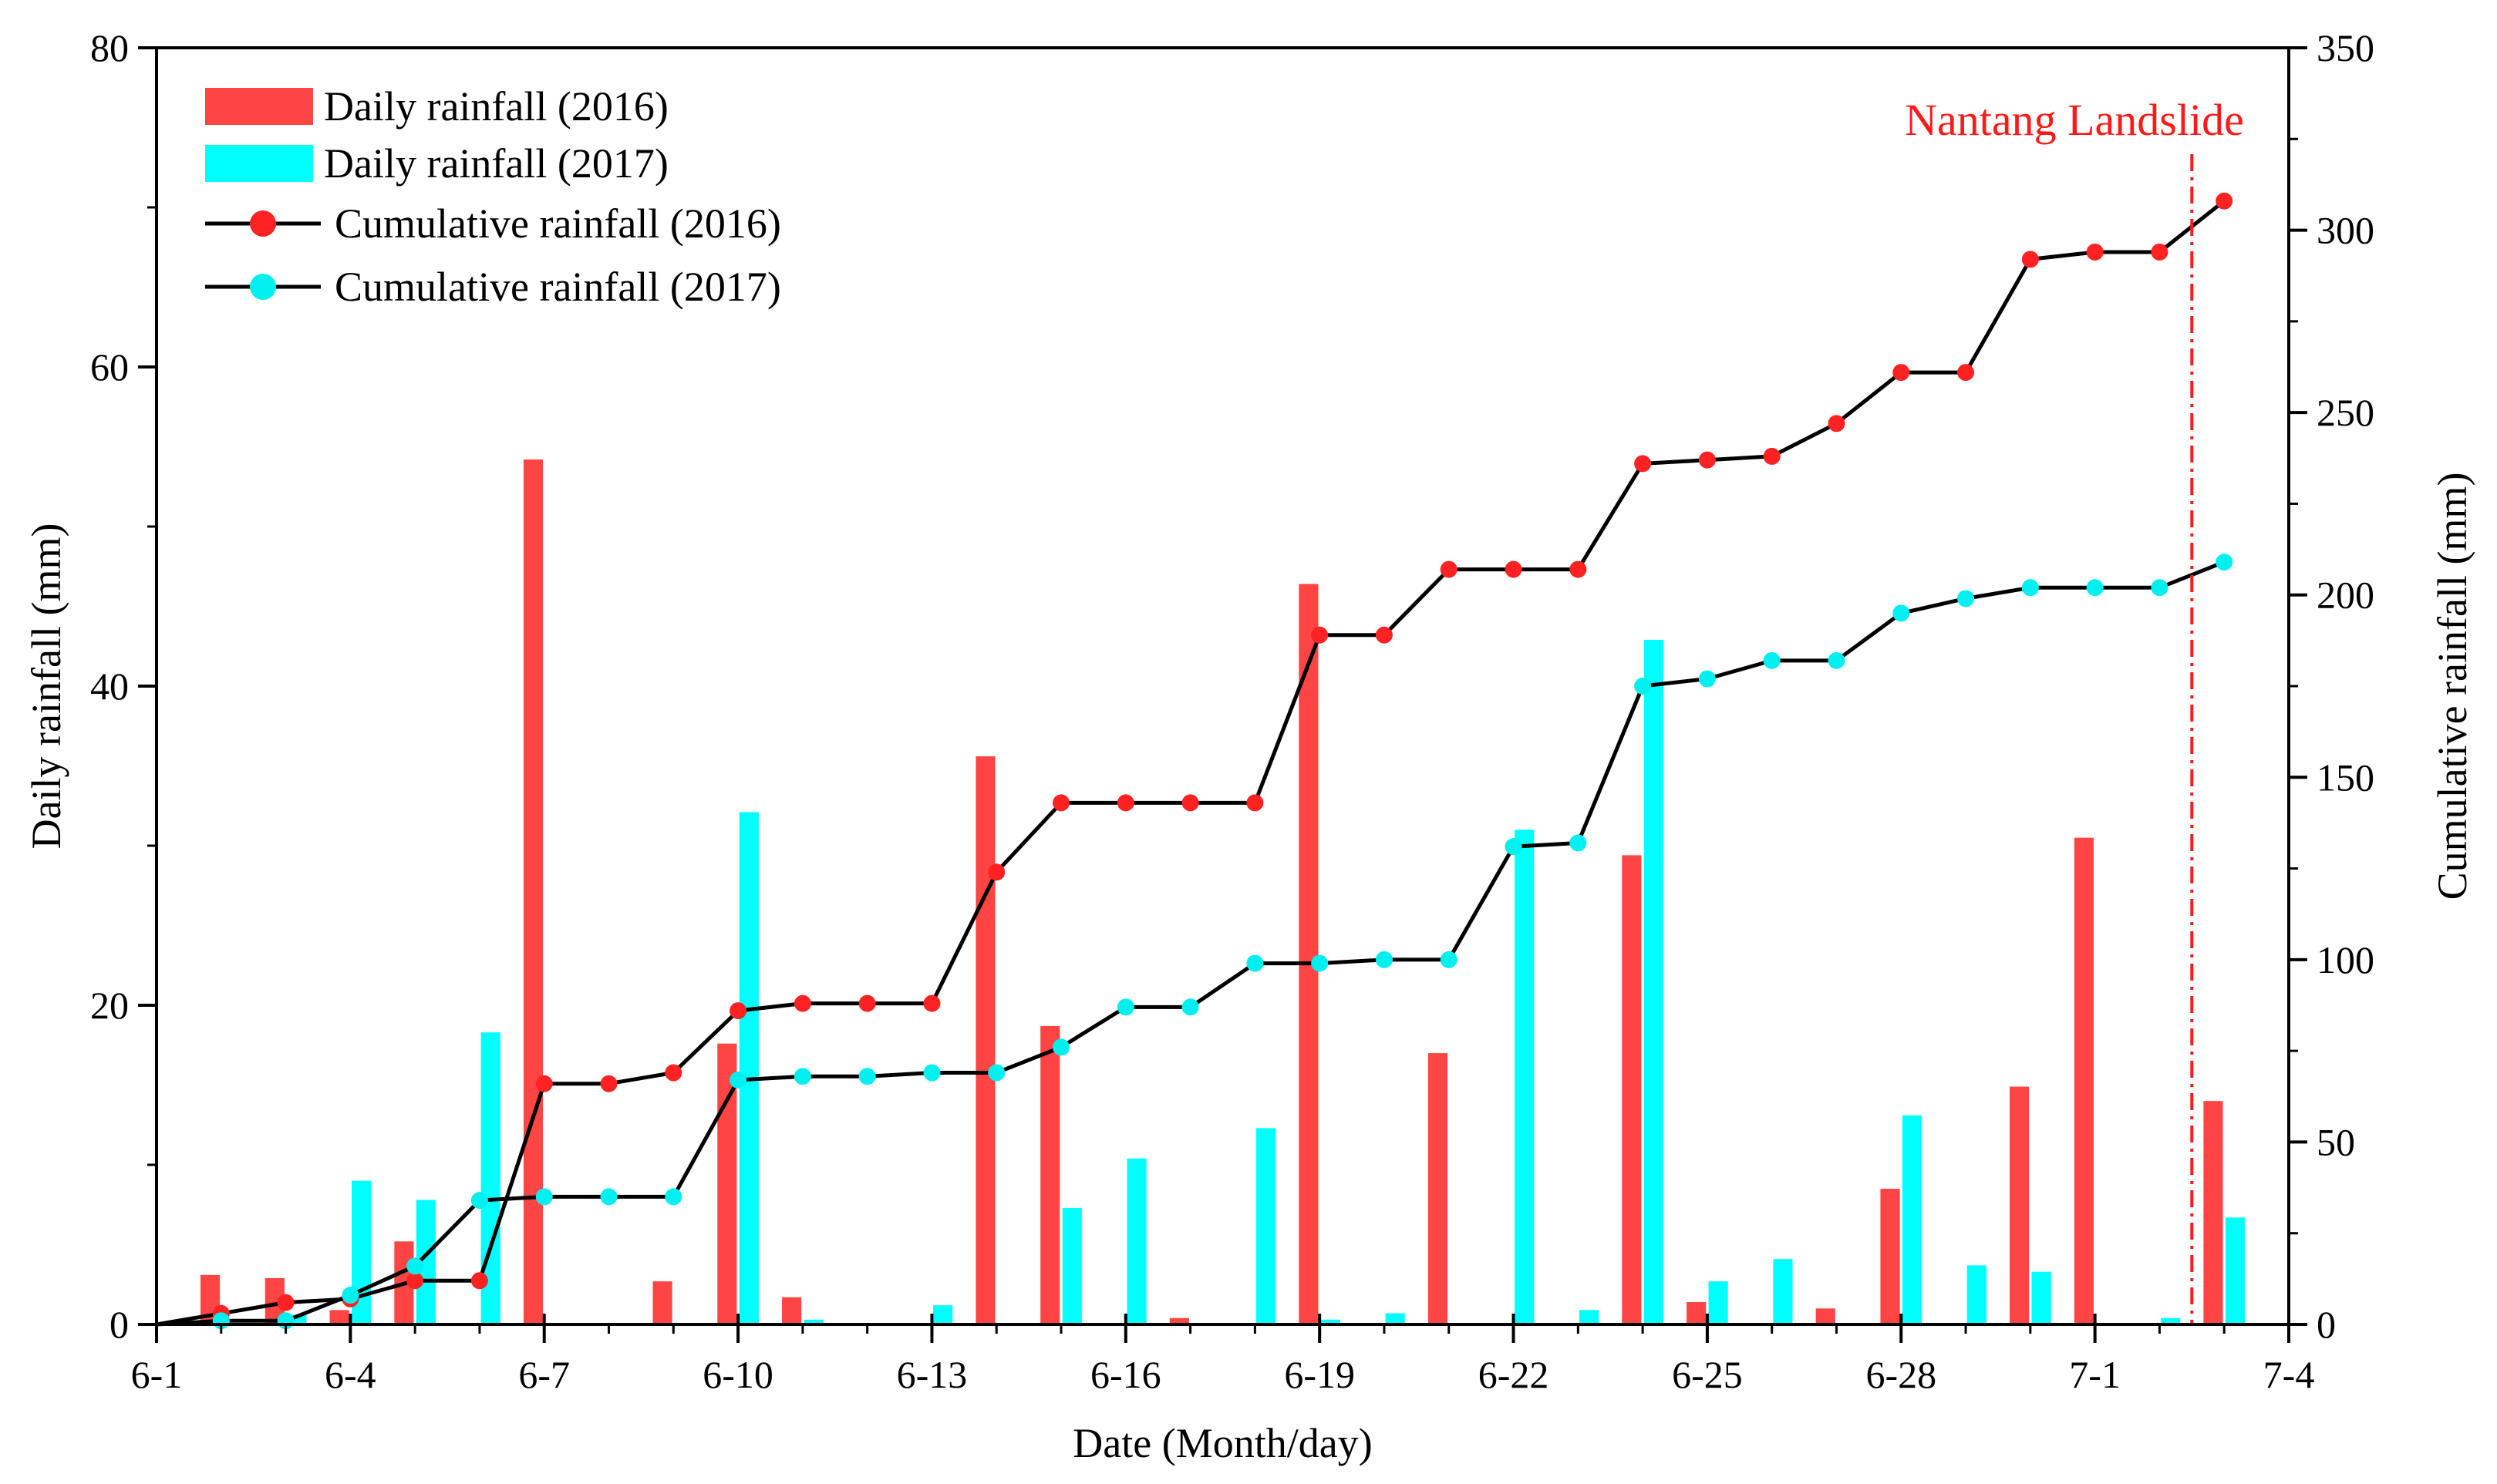  What do you see at coordinates (350, 1374) in the screenshot?
I see `x-tick-label: 6-4` at bounding box center [350, 1374].